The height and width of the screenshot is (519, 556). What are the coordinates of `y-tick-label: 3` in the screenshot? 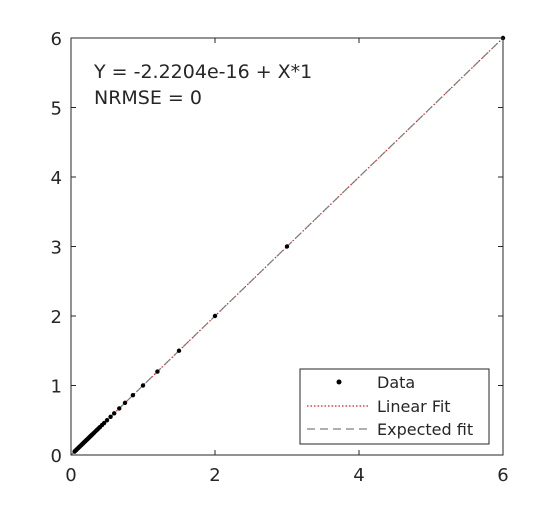 It's located at (56, 248).